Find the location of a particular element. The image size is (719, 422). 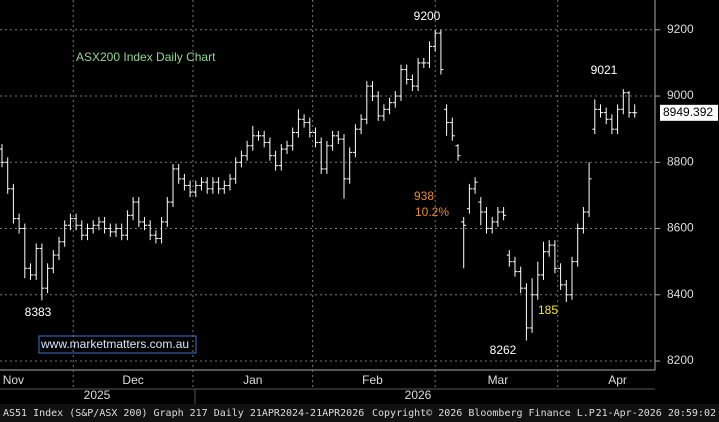

y-tick-label: 8400 is located at coordinates (680, 294).